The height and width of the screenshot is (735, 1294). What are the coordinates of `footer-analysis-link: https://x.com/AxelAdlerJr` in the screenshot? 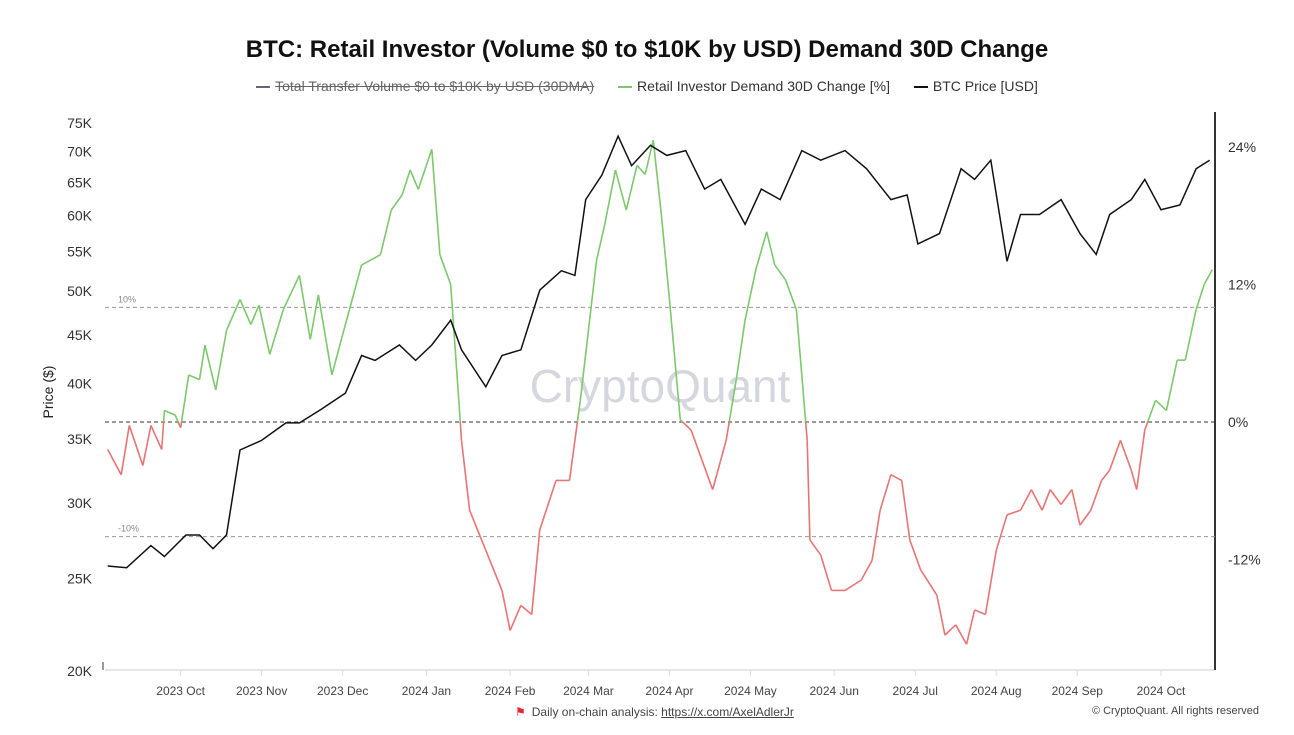 It's located at (727, 712).